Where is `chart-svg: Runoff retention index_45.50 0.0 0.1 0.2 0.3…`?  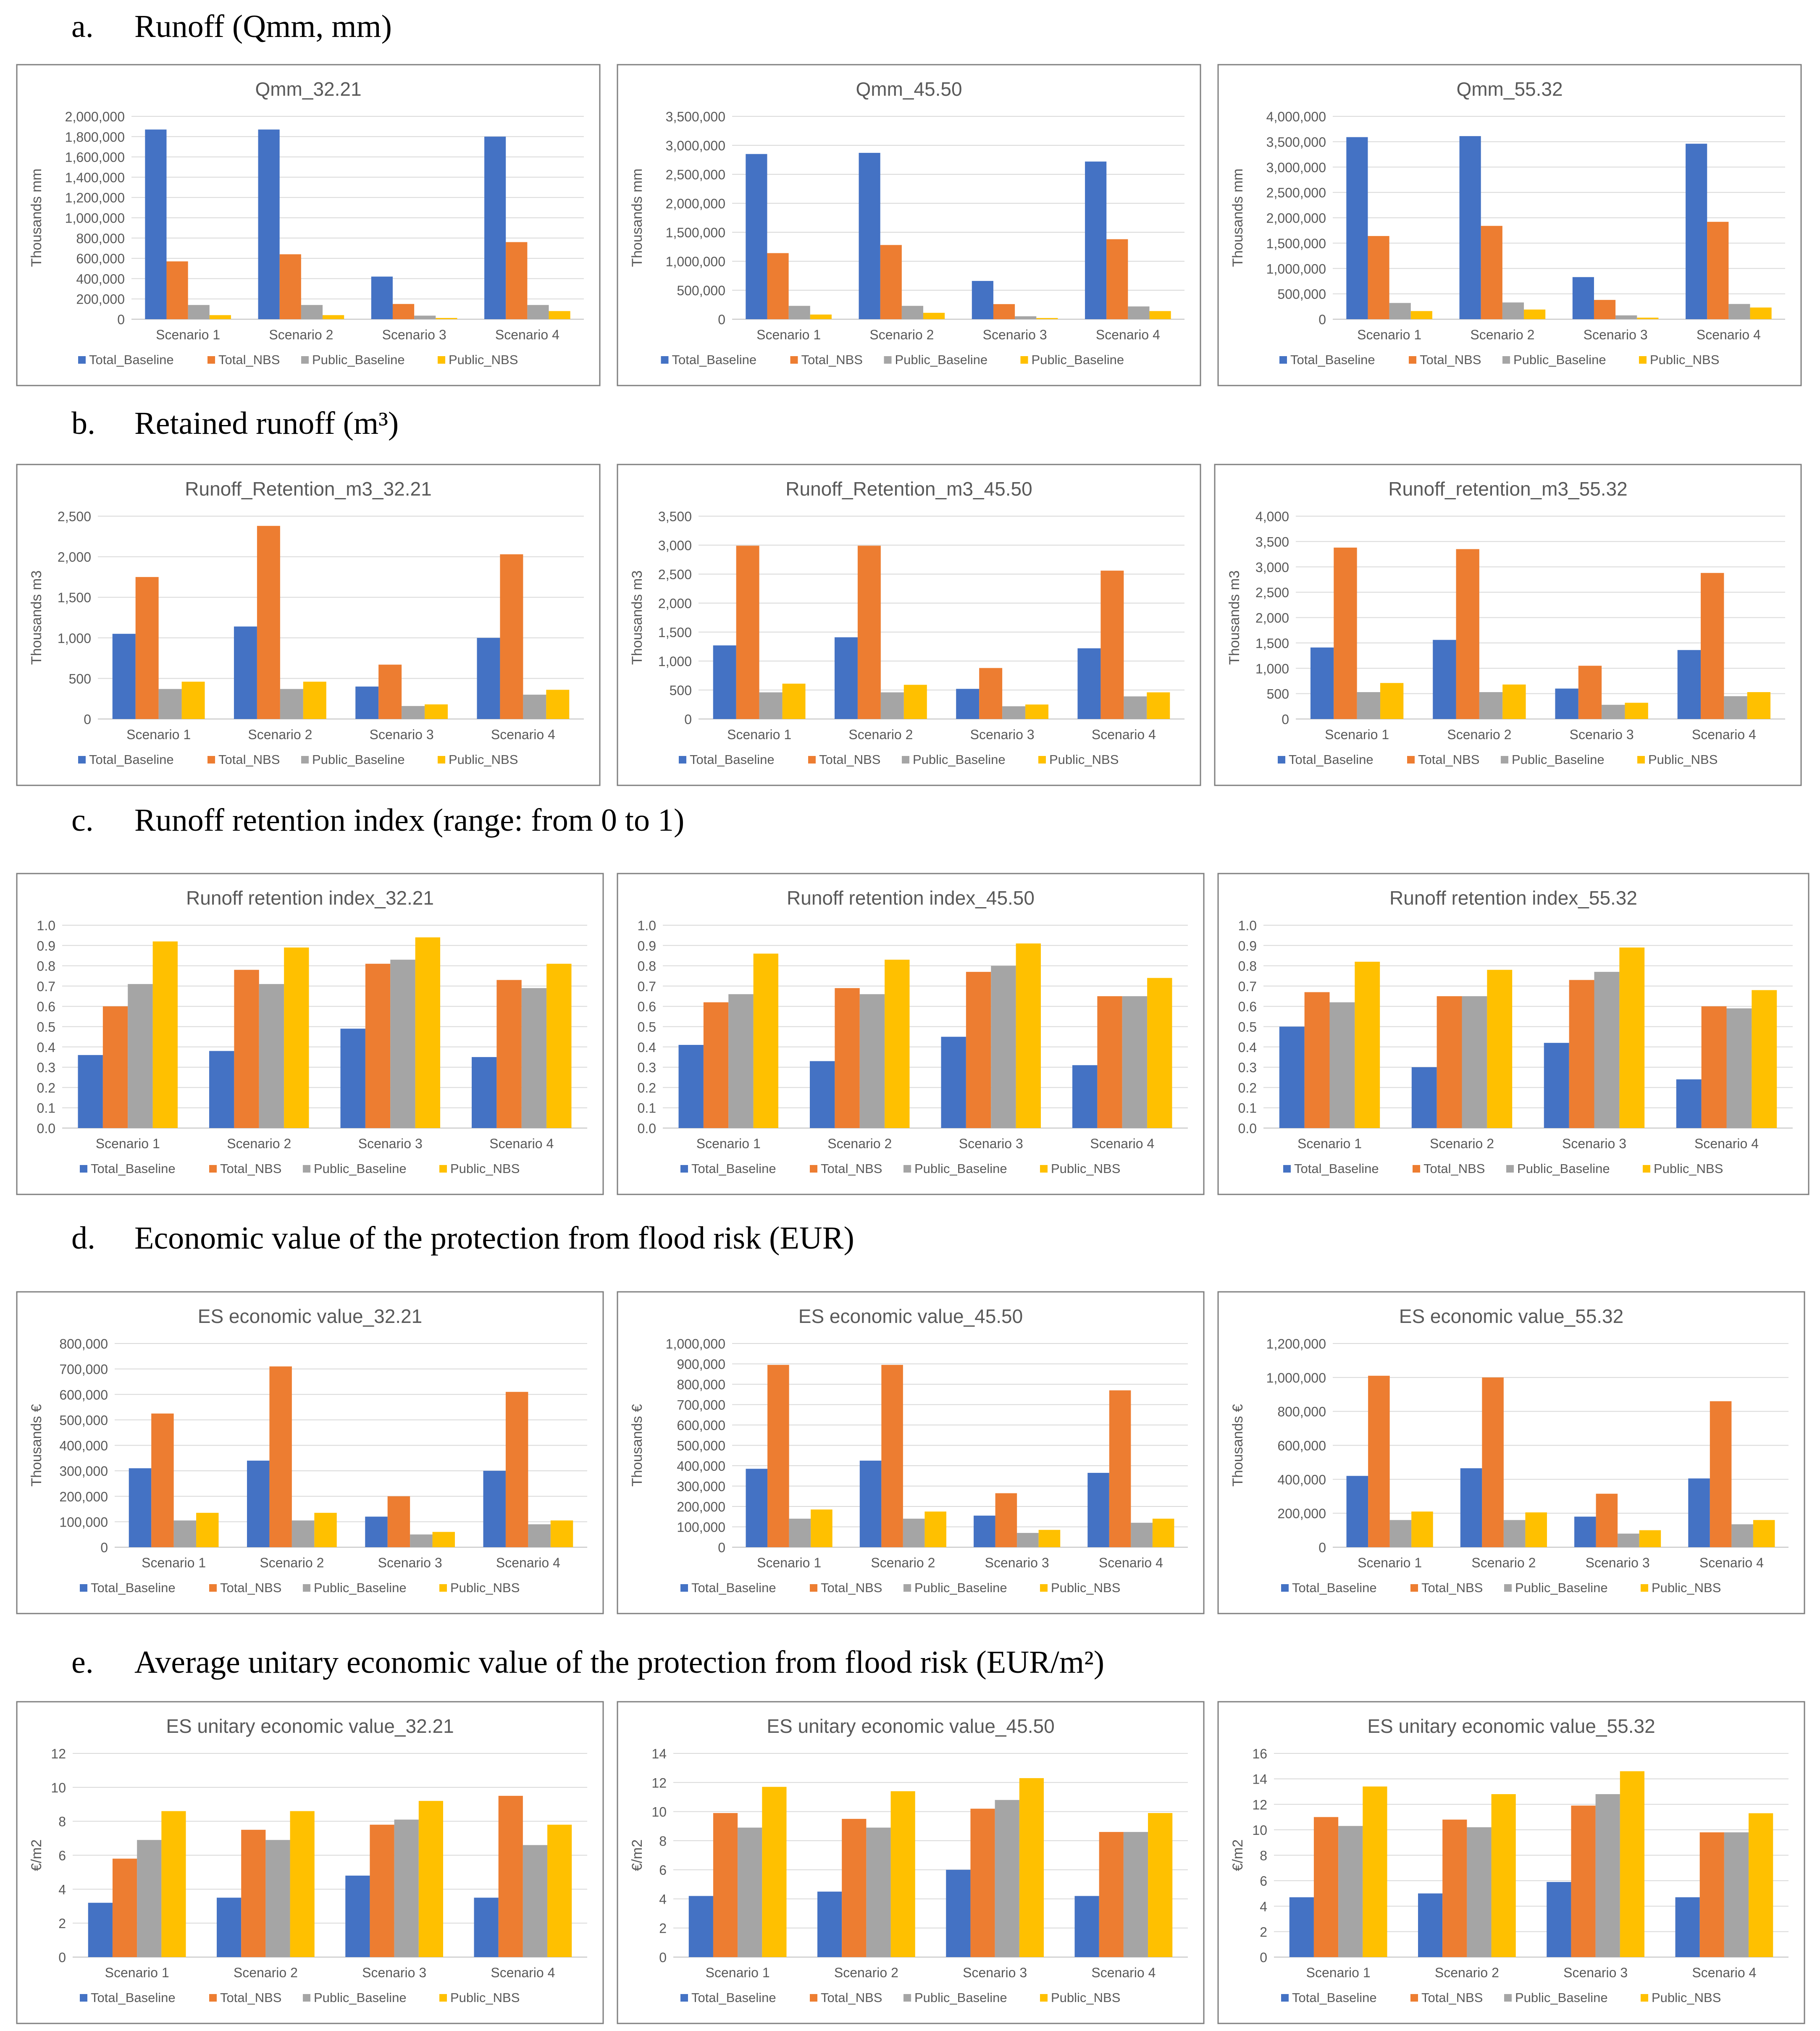 chart-svg: Runoff retention index_45.50 0.0 0.1 0.2 0.3… is located at coordinates (911, 1034).